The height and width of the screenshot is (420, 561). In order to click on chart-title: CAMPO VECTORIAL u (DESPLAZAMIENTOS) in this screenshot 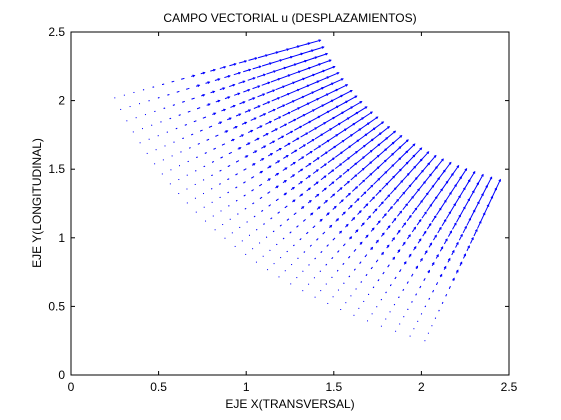, I will do `click(289, 18)`.